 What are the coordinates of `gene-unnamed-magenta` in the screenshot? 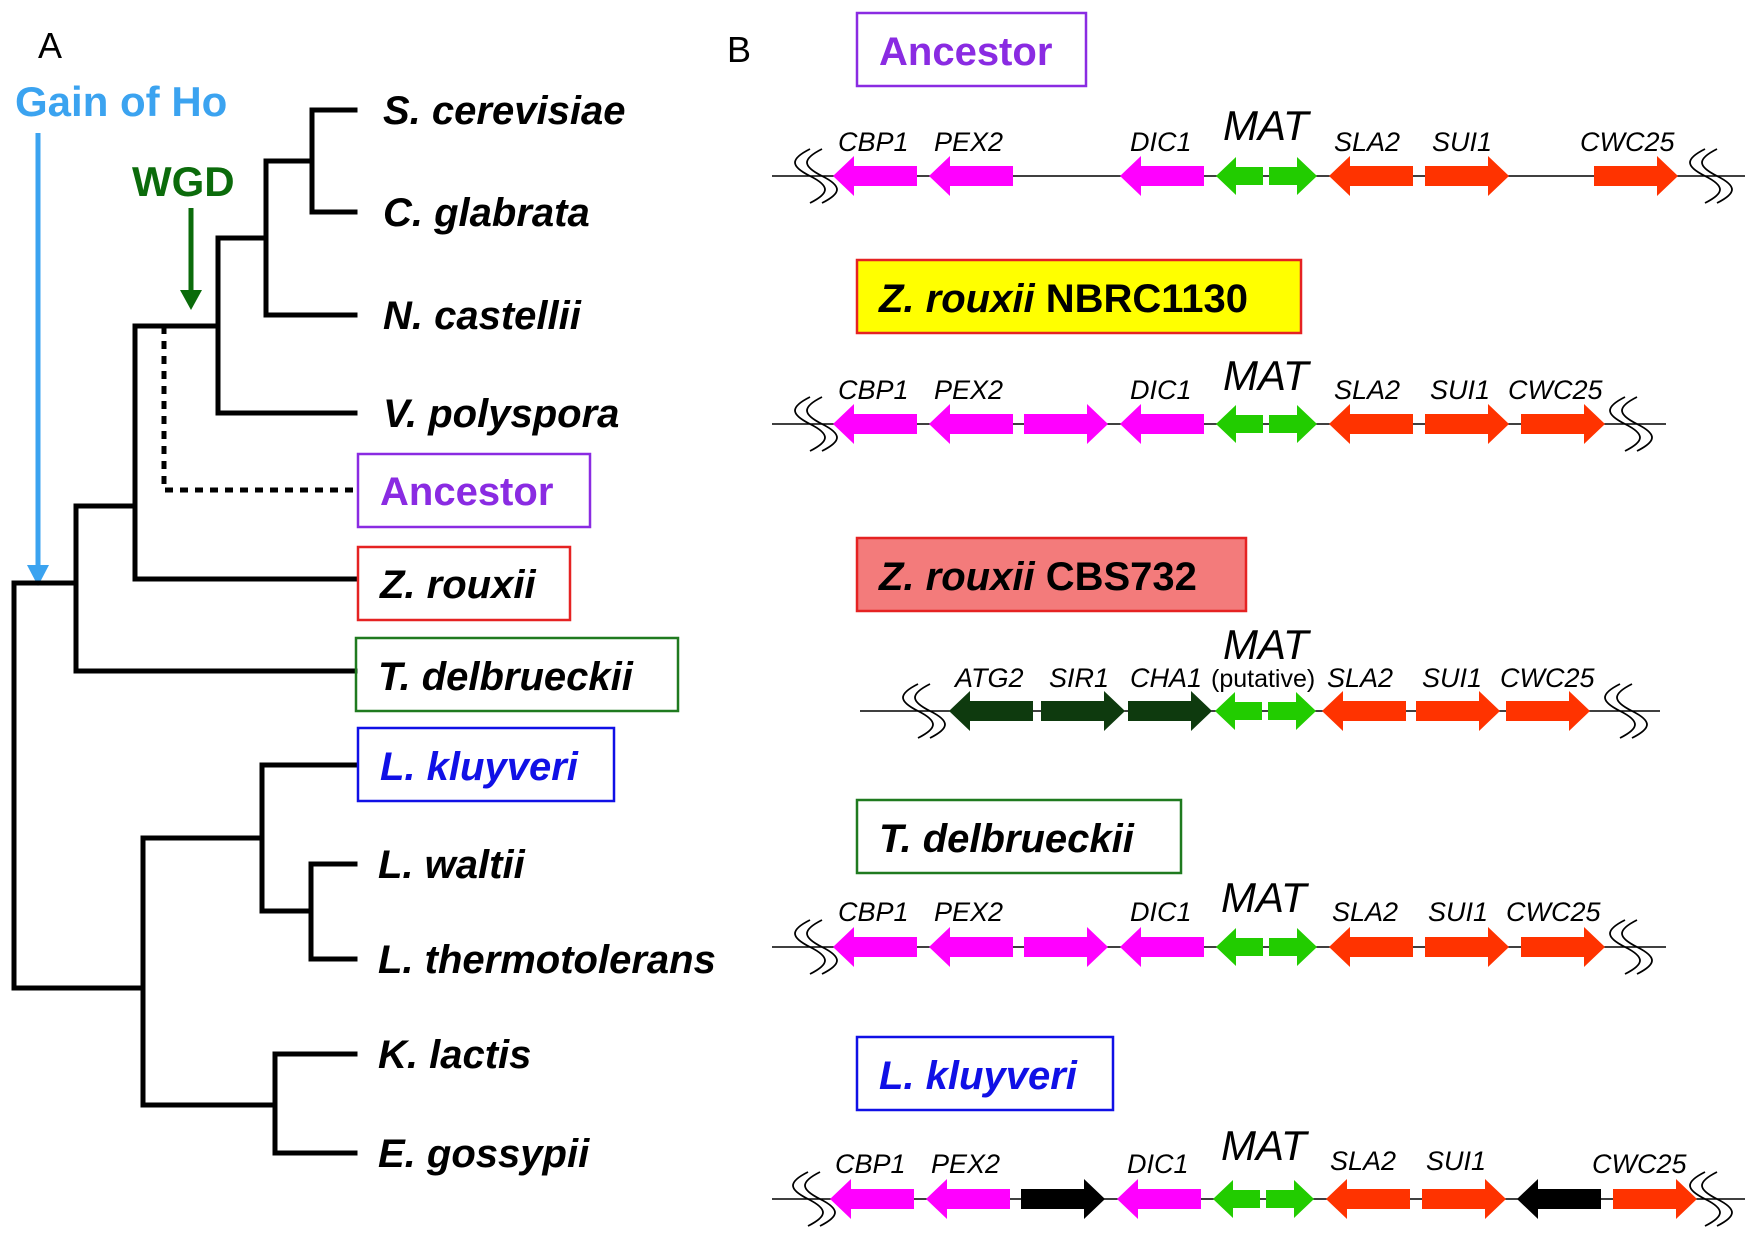 It's located at (1066, 947).